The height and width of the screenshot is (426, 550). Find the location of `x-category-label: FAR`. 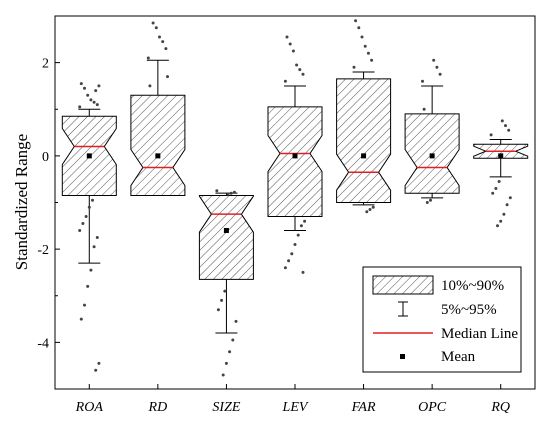

x-category-label: FAR is located at coordinates (363, 407).